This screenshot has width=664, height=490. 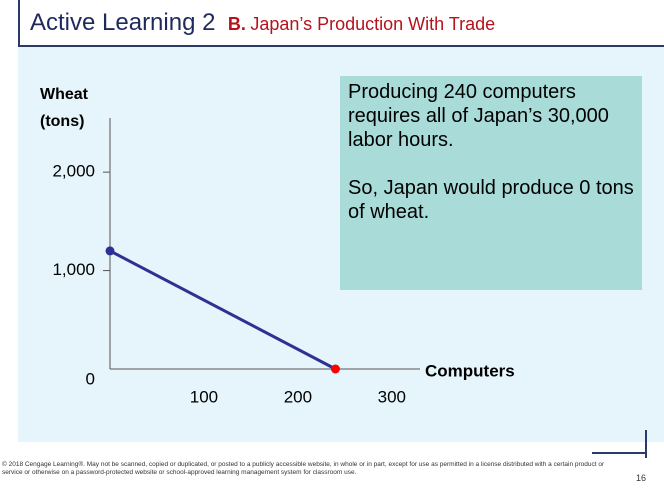 What do you see at coordinates (392, 396) in the screenshot?
I see `x-tick-label: 300` at bounding box center [392, 396].